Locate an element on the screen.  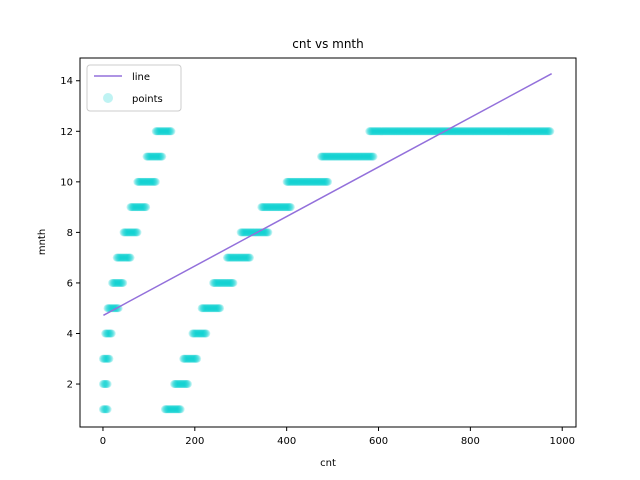
y-tick-label: 4 is located at coordinates (70, 334).